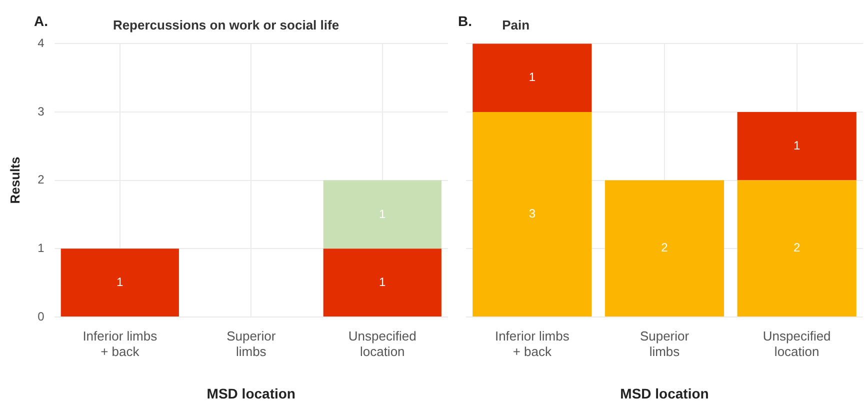 The image size is (867, 409). Describe the element at coordinates (41, 43) in the screenshot. I see `y-tick-label: 4` at that location.